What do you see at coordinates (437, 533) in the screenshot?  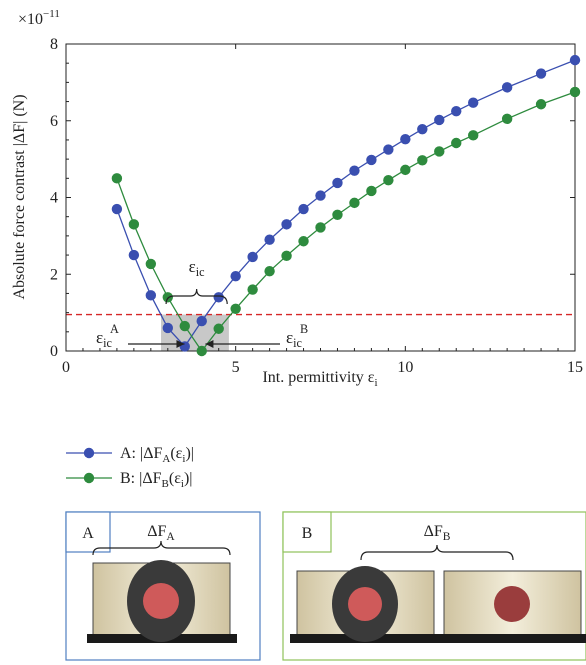 I see `inset-b-delta-label: ΔFB` at bounding box center [437, 533].